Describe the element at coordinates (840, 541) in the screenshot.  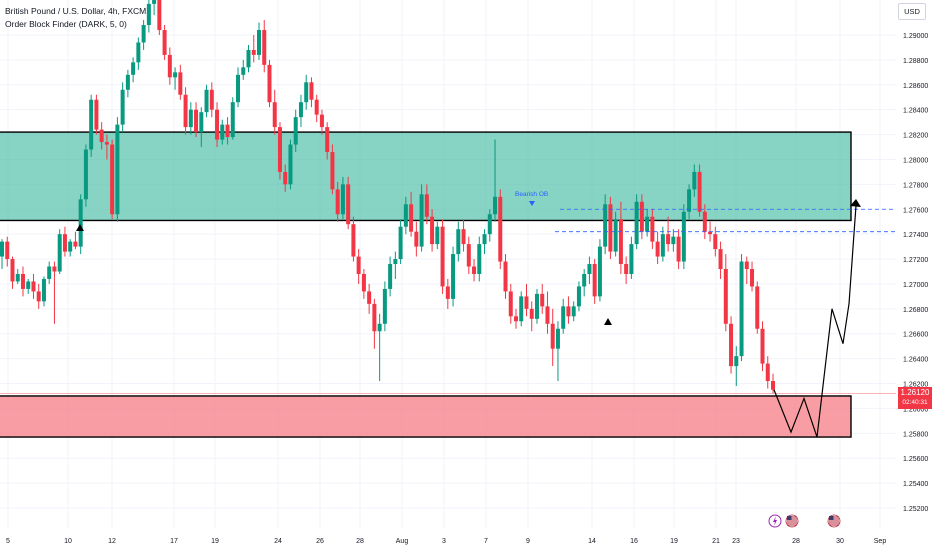
I see `time-axis-label: 30` at that location.